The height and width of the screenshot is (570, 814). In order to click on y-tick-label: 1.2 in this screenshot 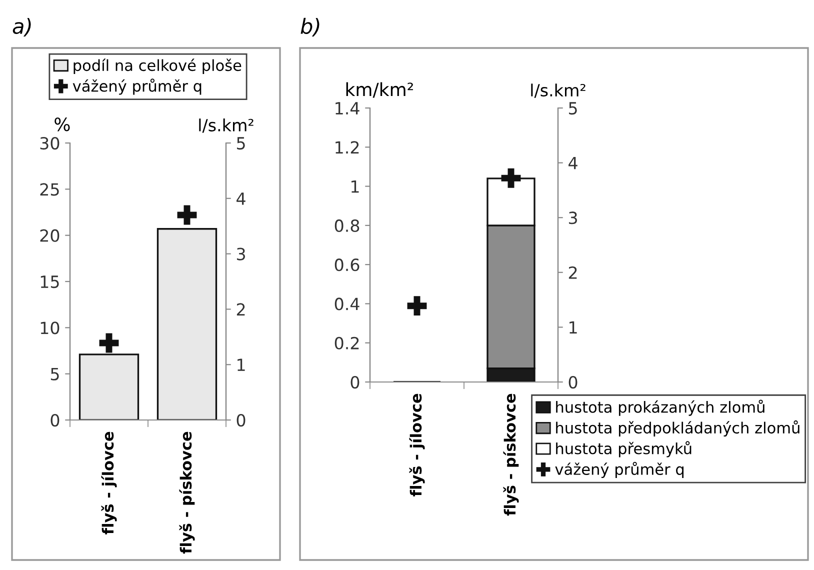, I will do `click(347, 147)`.